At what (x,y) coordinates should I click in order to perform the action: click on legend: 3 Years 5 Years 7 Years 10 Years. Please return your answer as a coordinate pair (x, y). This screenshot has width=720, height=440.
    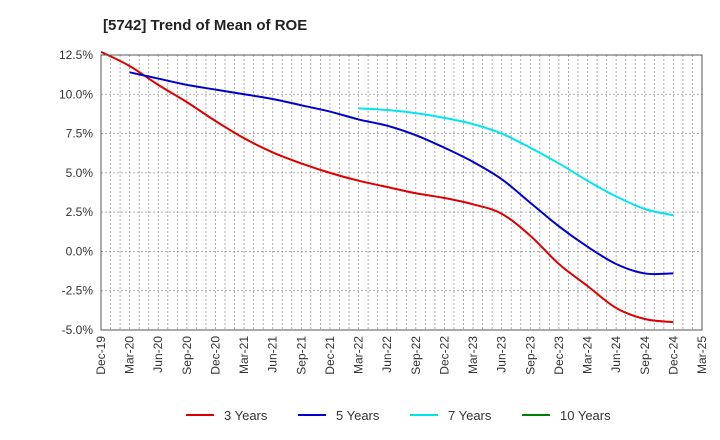
    Looking at the image, I should click on (398, 415).